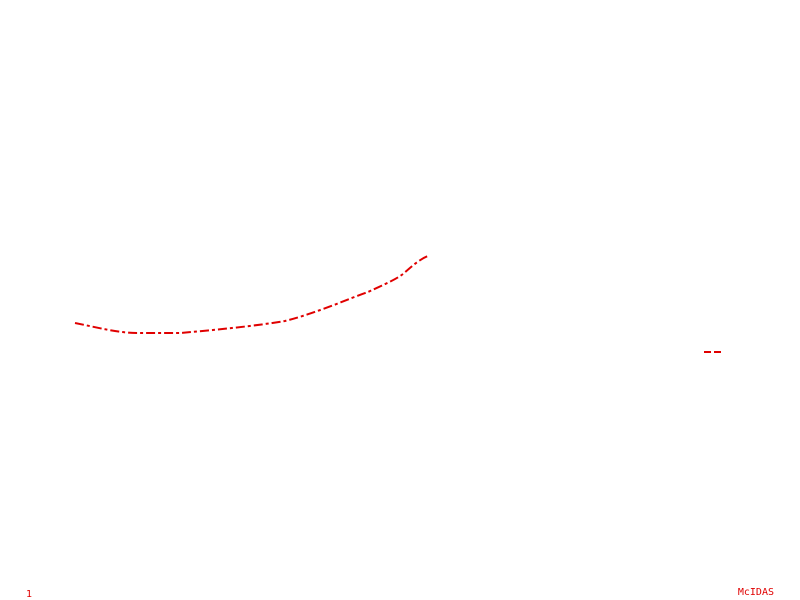 This screenshot has width=800, height=600. What do you see at coordinates (251, 294) in the screenshot?
I see `dashed-contour-line` at bounding box center [251, 294].